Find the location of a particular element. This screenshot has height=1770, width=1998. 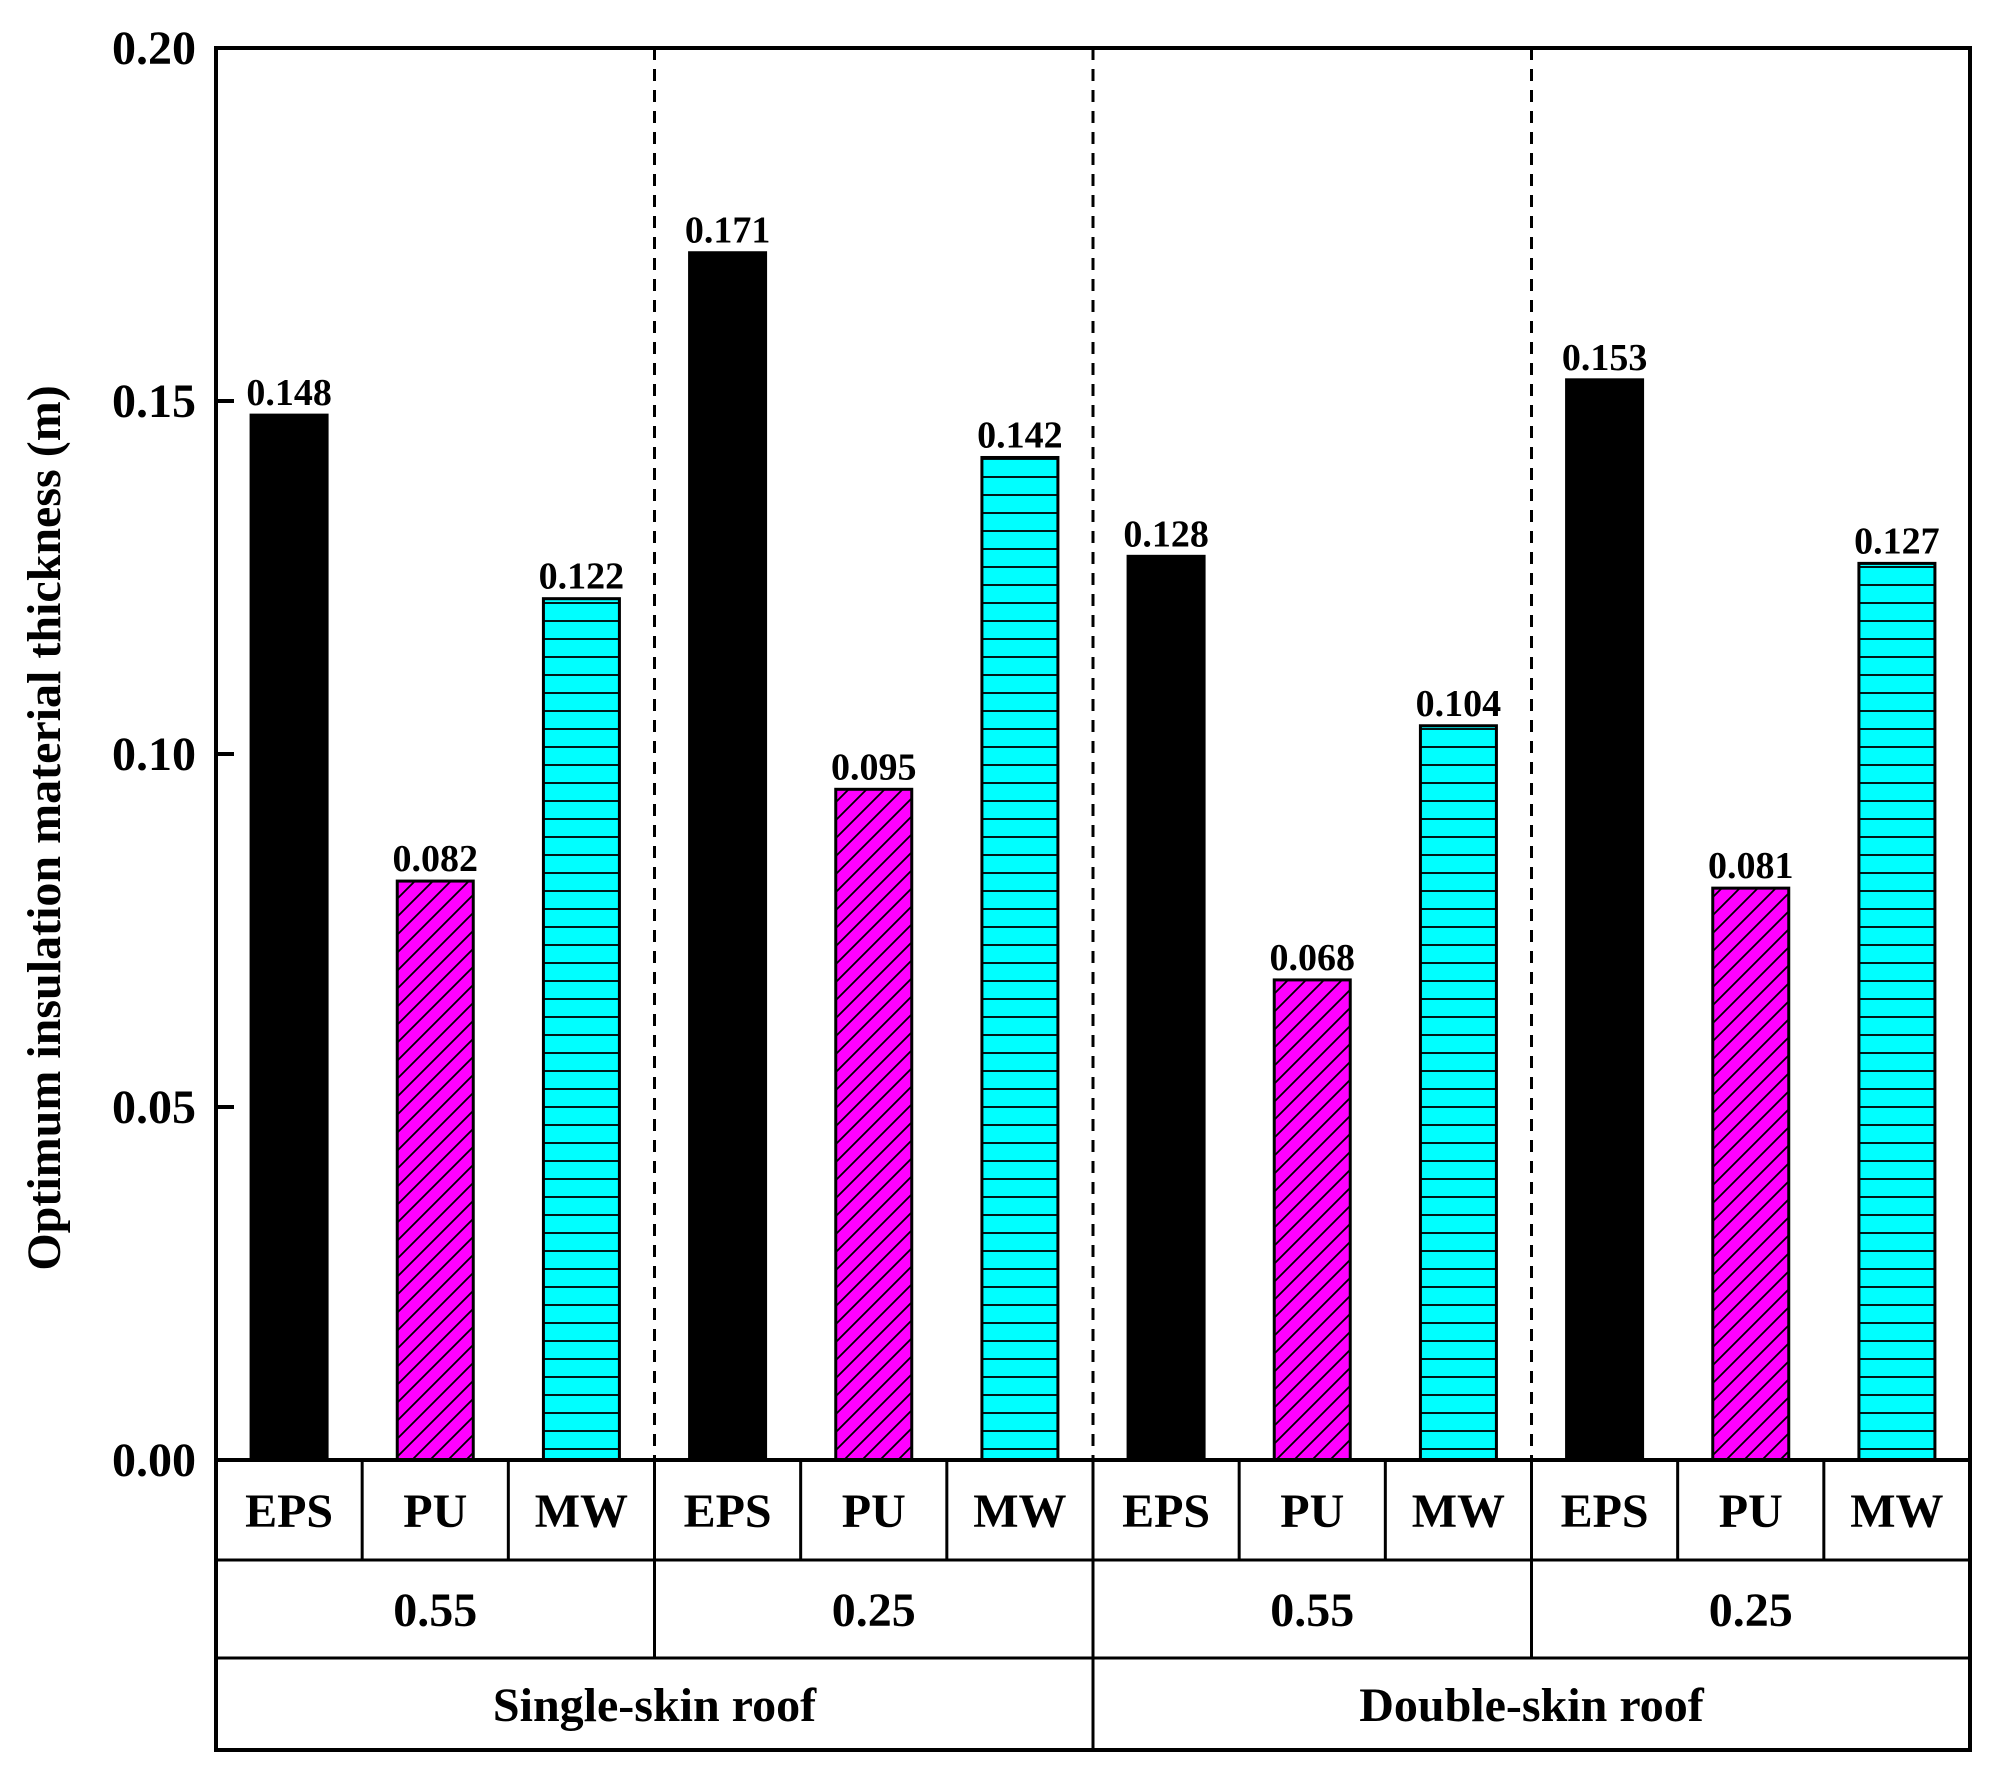

category-label-roof: Single-skin roof is located at coordinates (655, 1705).